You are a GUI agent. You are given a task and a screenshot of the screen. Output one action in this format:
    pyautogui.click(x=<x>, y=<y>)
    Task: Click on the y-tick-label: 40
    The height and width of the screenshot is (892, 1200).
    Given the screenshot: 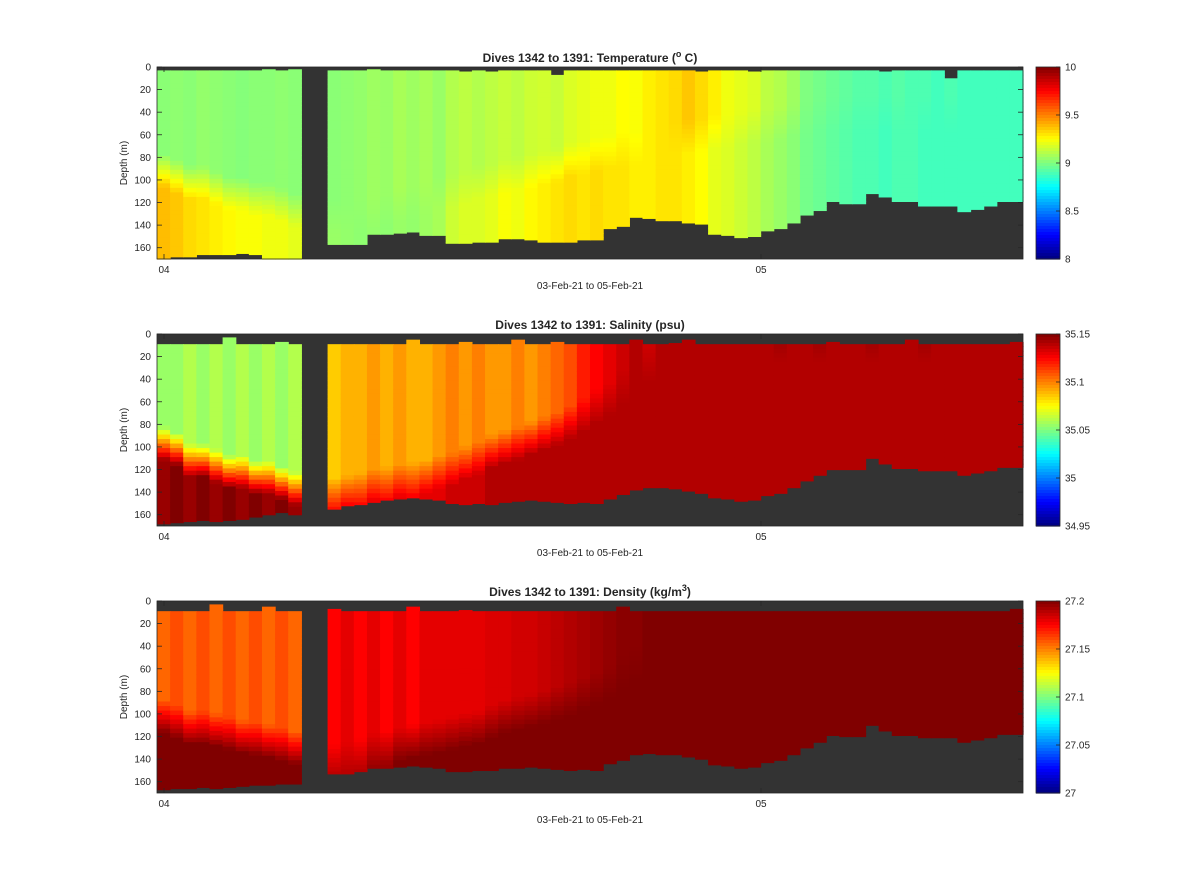 What is the action you would take?
    pyautogui.click(x=146, y=380)
    